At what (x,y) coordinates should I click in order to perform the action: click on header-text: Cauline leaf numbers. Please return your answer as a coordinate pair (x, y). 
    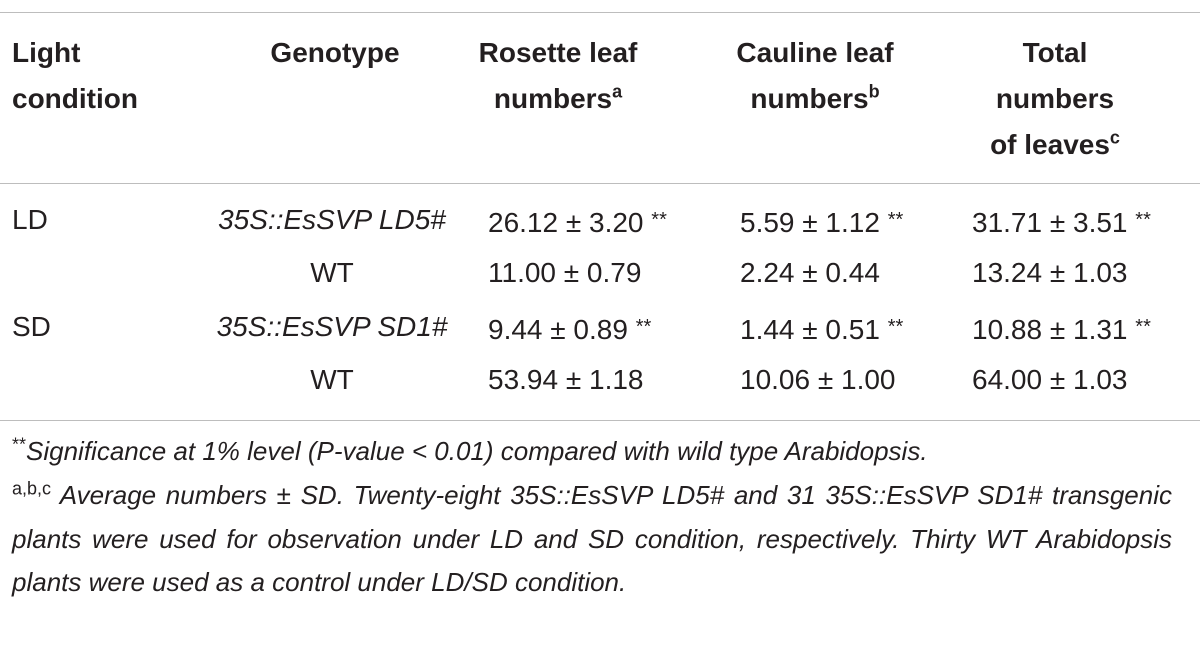
    Looking at the image, I should click on (815, 75).